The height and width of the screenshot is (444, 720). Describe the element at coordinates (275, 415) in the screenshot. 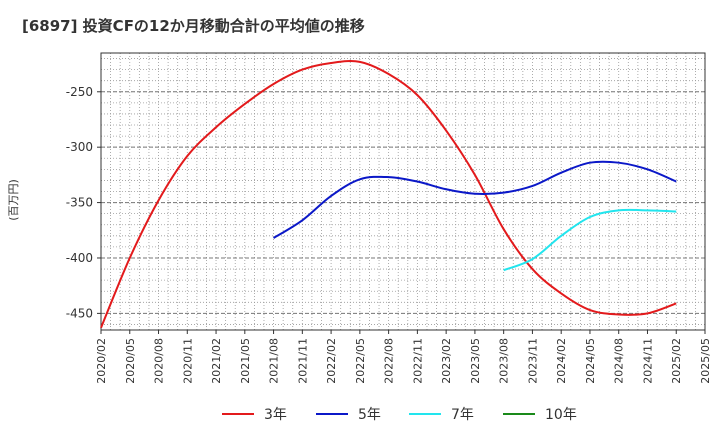

I see `legend-label-1: 3年` at that location.